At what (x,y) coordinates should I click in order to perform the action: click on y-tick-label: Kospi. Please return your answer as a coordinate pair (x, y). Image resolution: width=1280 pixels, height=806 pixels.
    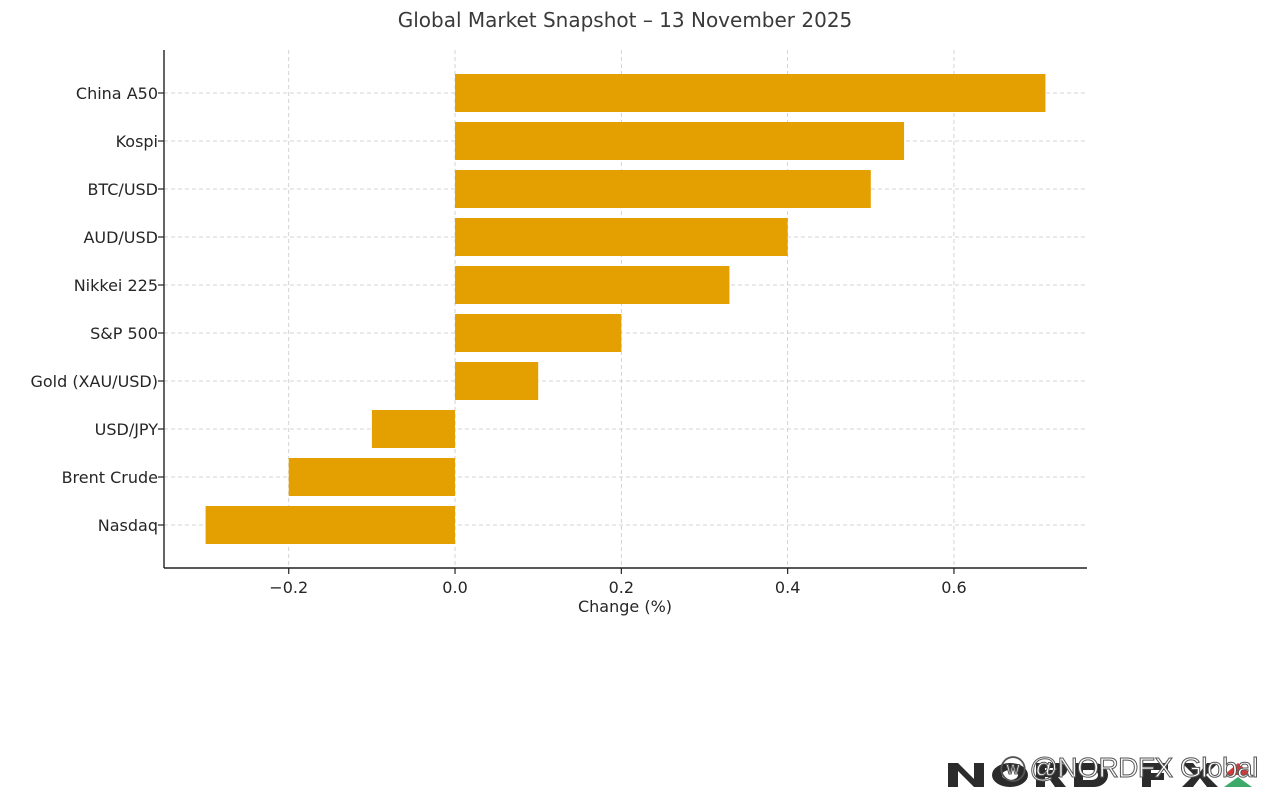
    Looking at the image, I should click on (137, 141).